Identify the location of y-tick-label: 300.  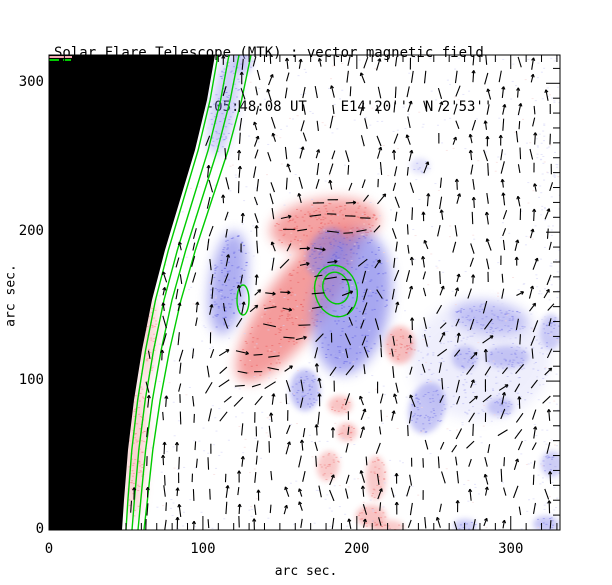
(31, 82).